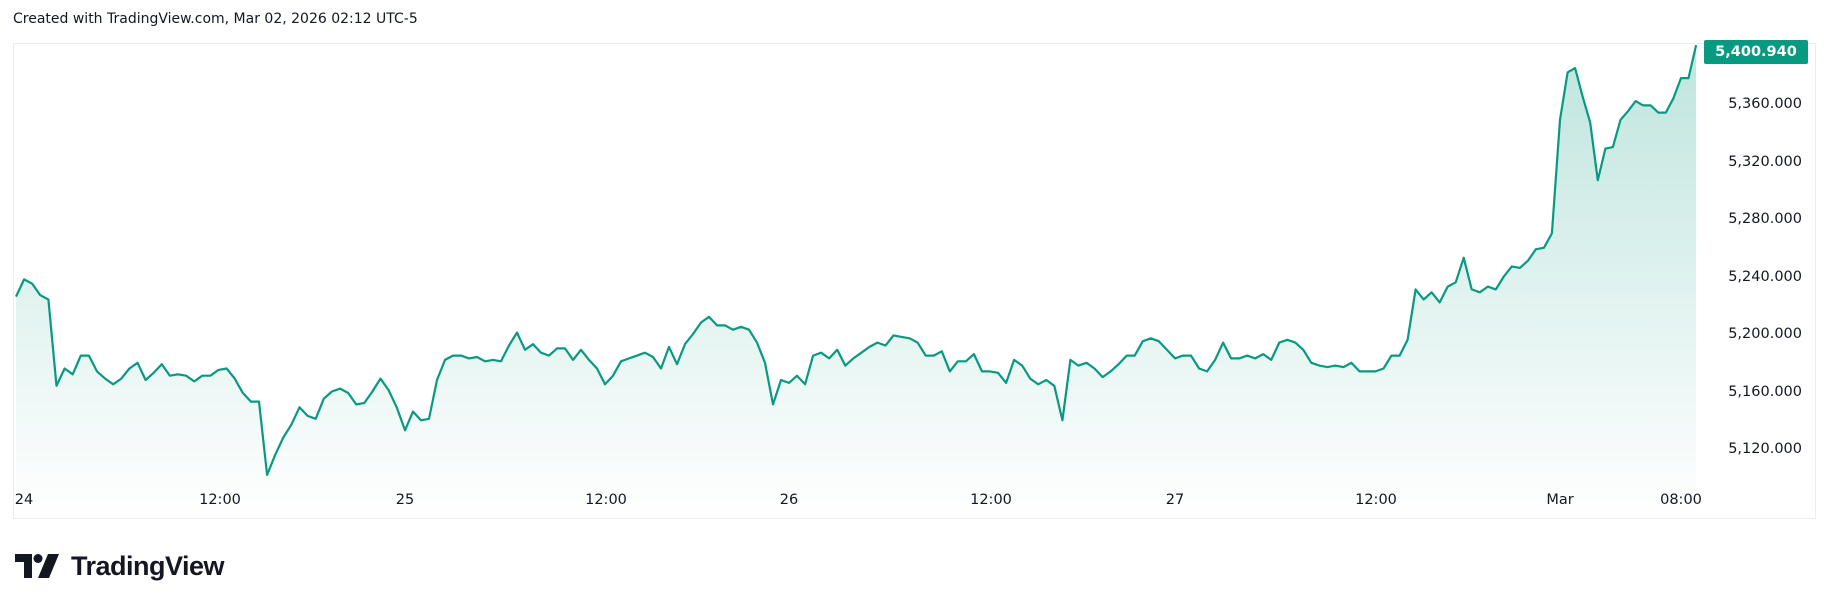 The image size is (1830, 611). What do you see at coordinates (1765, 391) in the screenshot?
I see `price-tick-label: 5,160.000` at bounding box center [1765, 391].